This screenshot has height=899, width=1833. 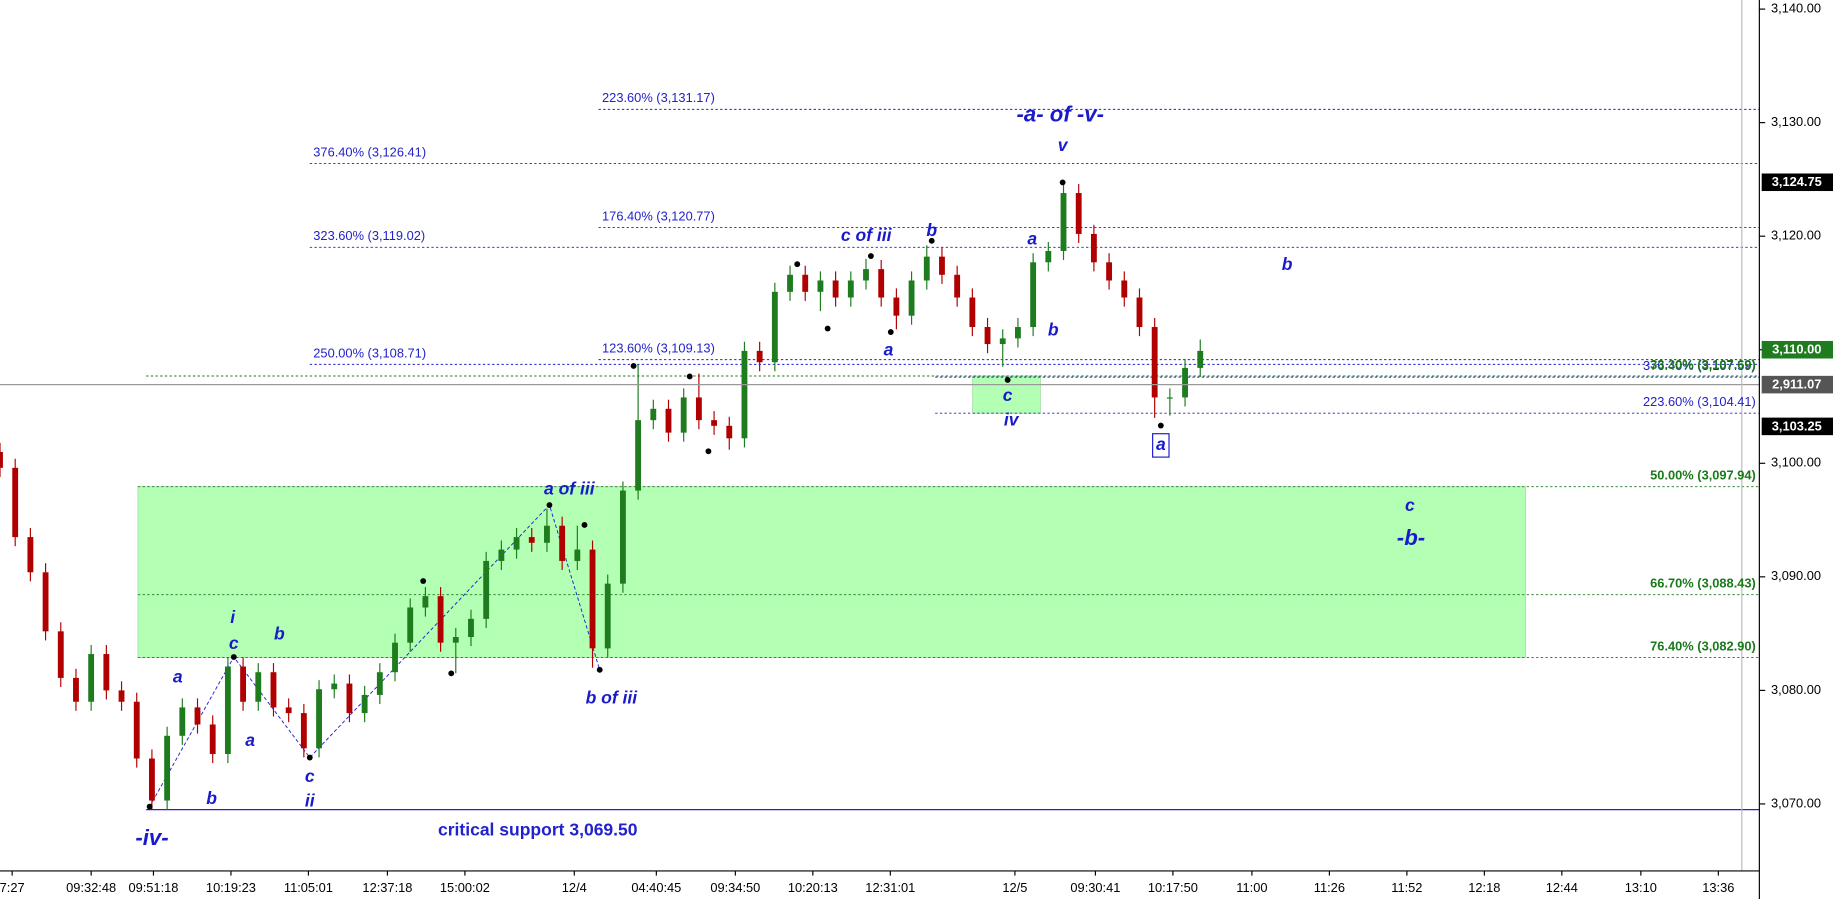 What do you see at coordinates (1014, 887) in the screenshot?
I see `x-tick-label: 12/5` at bounding box center [1014, 887].